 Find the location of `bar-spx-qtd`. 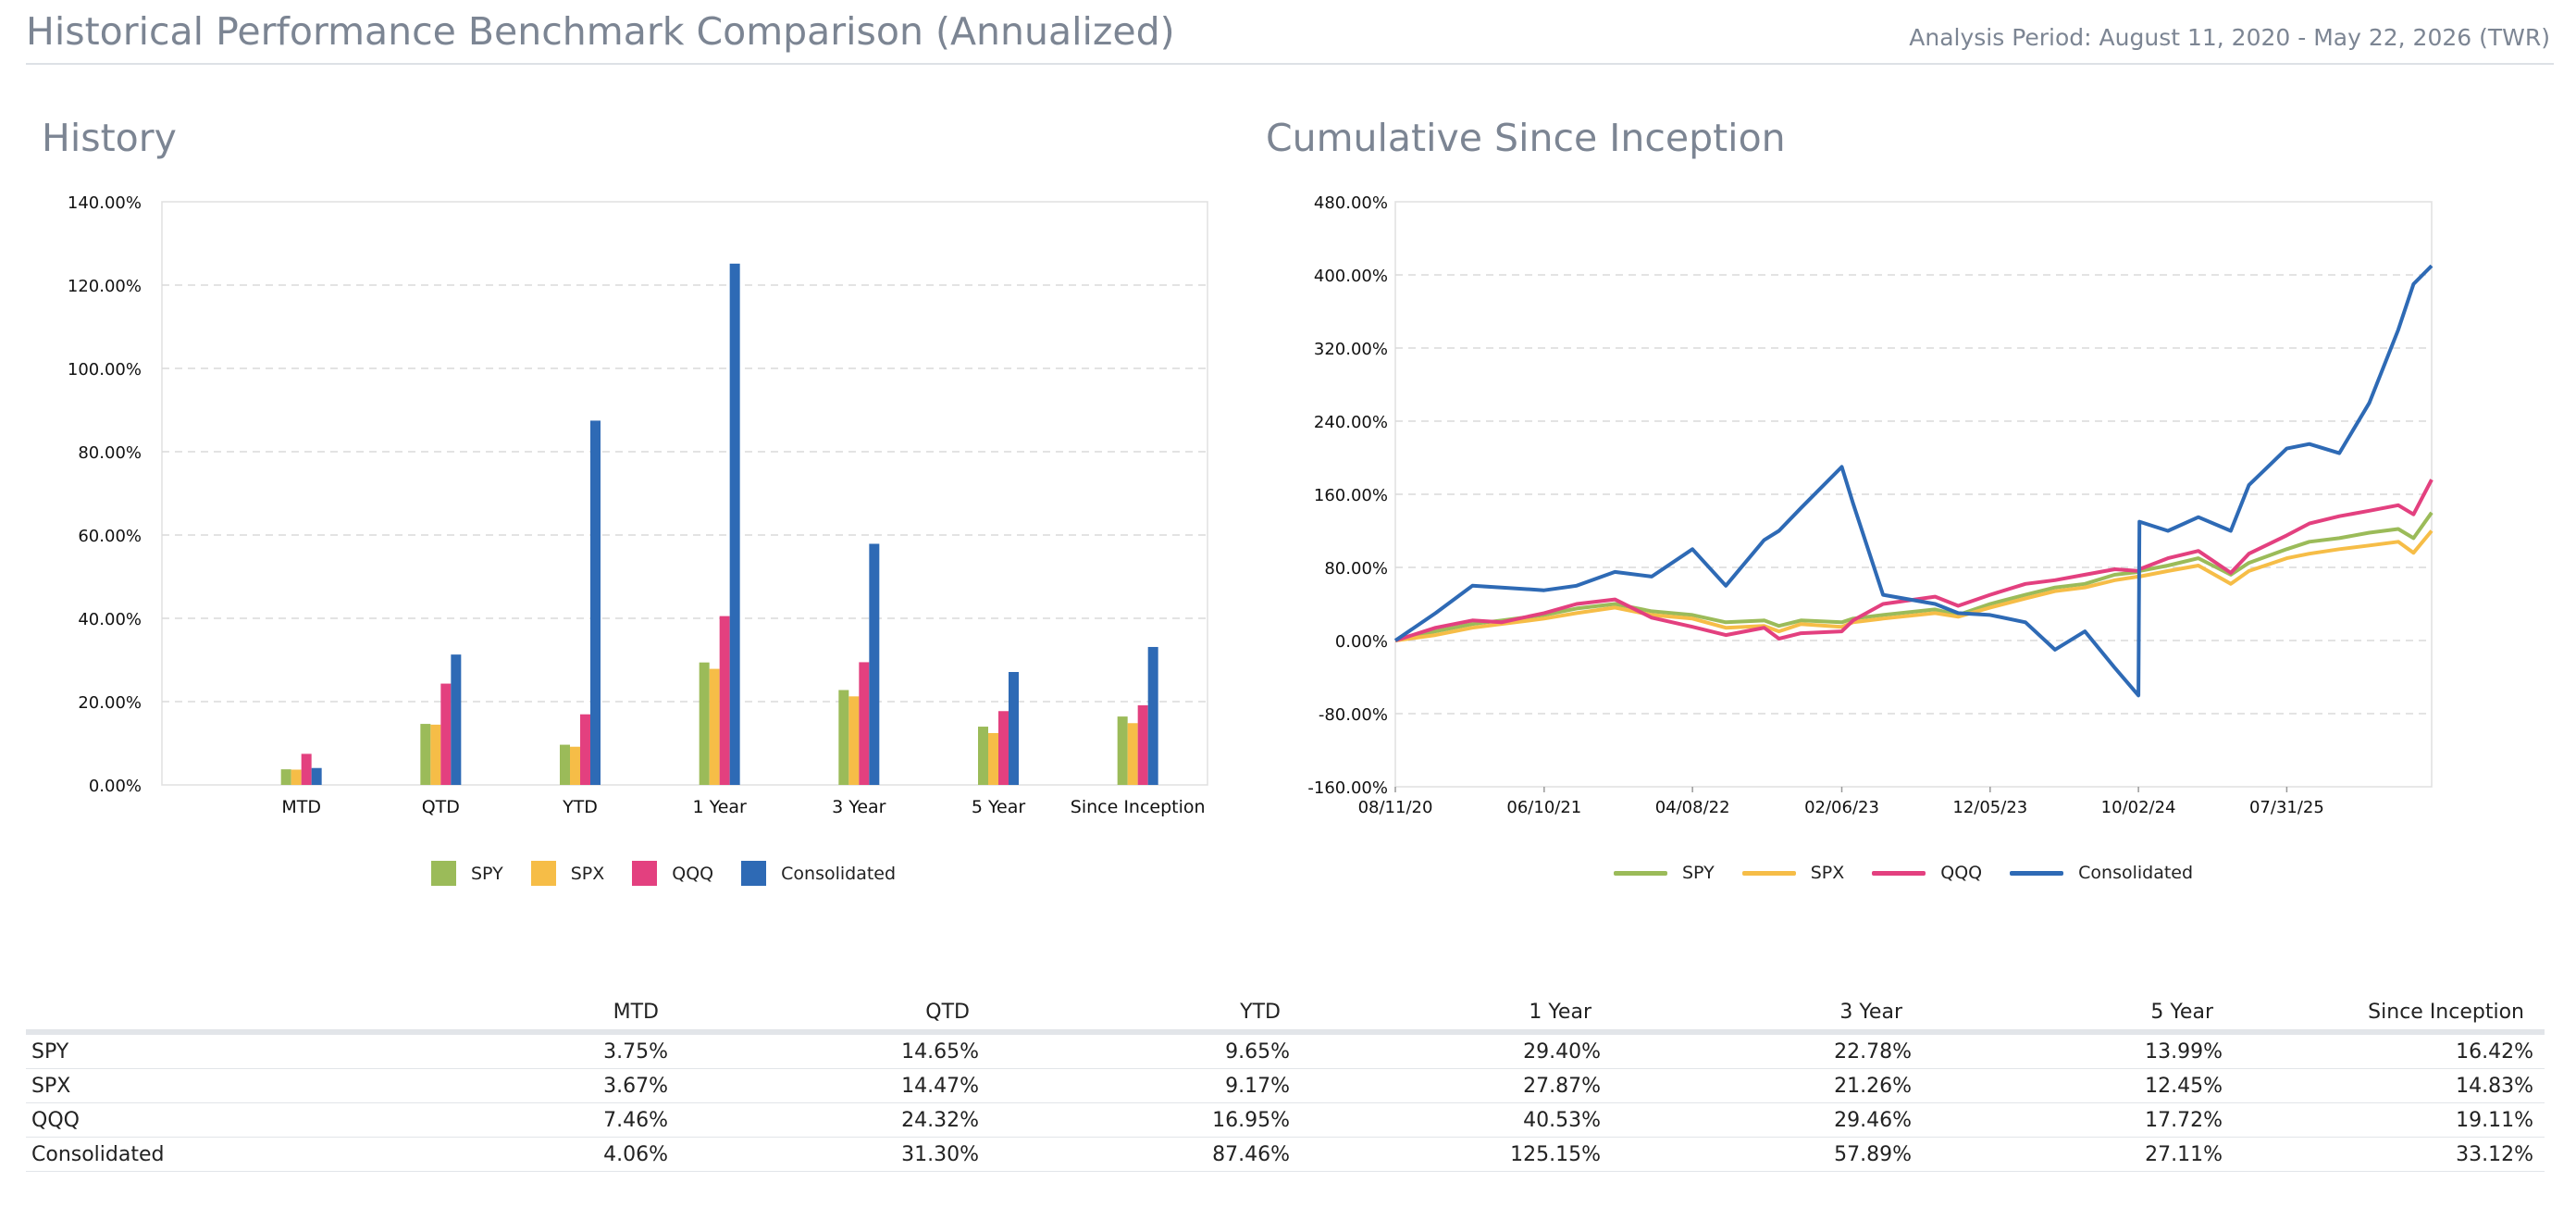

bar-spx-qtd is located at coordinates (435, 755).